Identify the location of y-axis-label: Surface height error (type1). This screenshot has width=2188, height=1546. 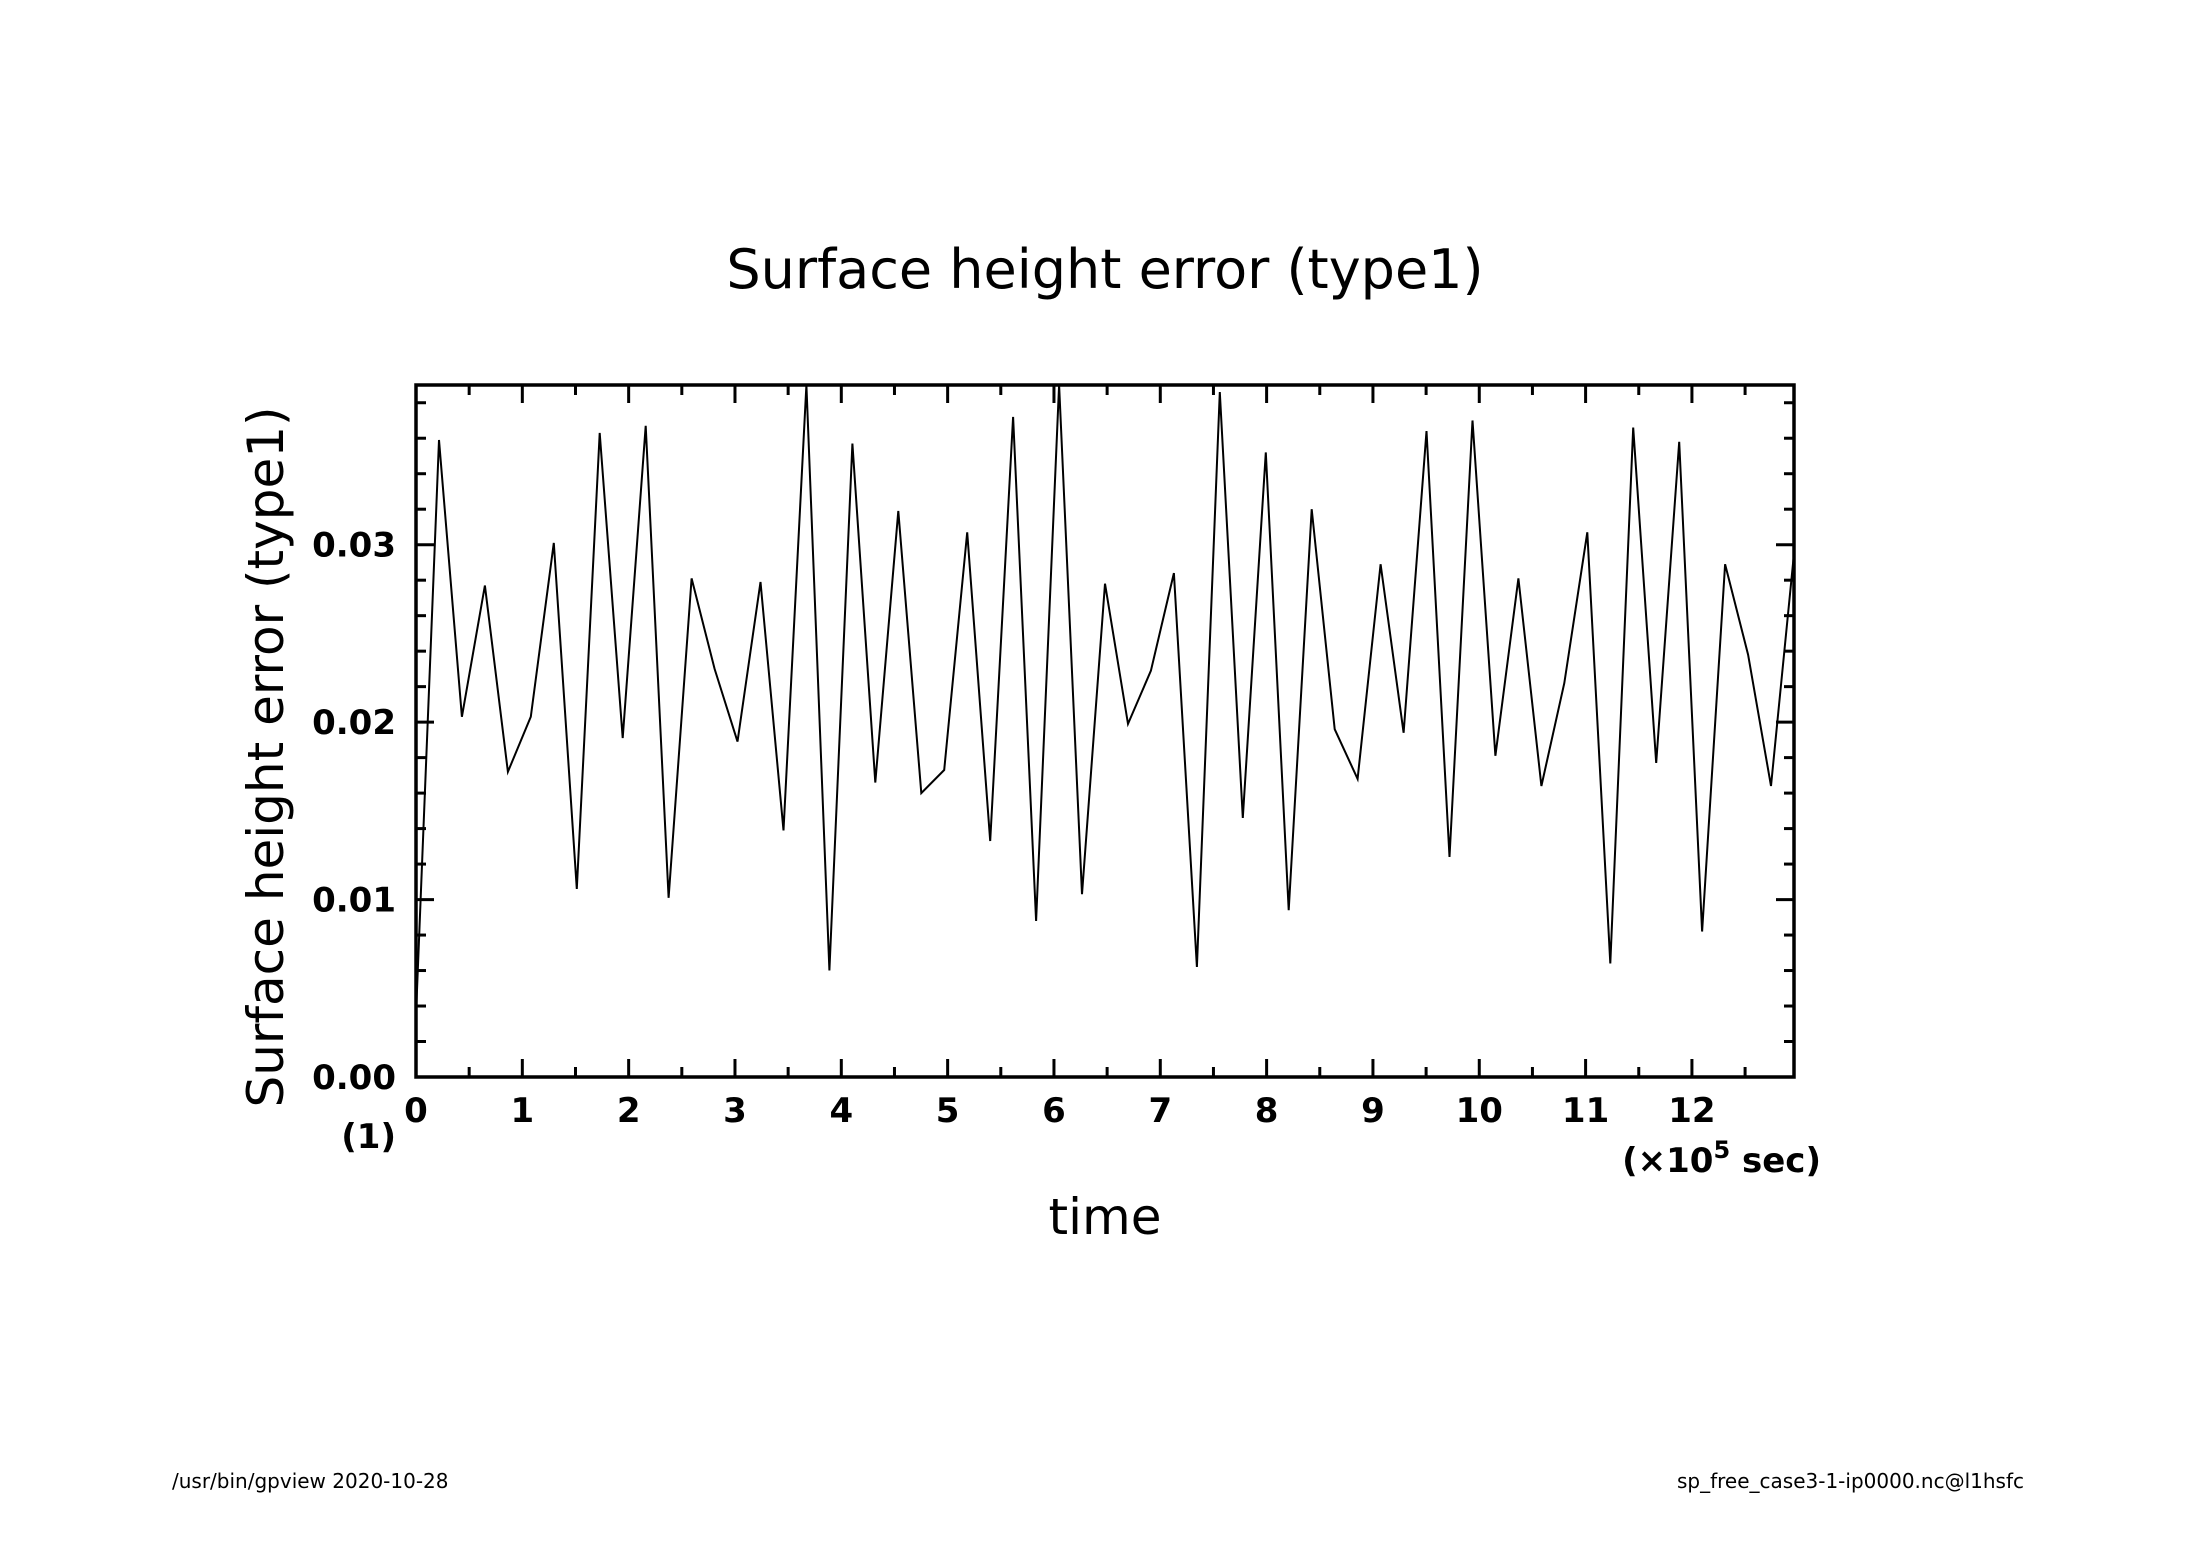
(266, 756).